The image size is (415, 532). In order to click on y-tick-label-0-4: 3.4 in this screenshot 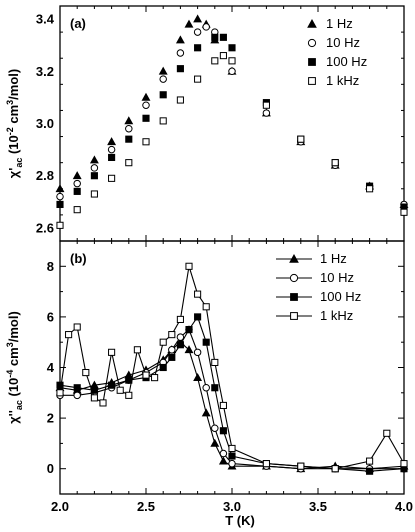, I will do `click(45, 19)`.